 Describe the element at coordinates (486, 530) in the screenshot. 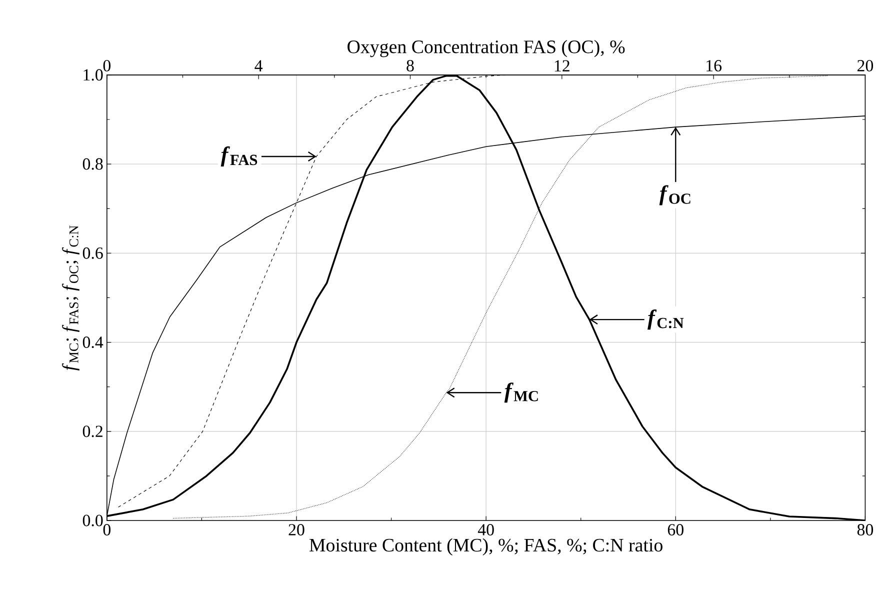

I see `x-tick-label: 40` at that location.